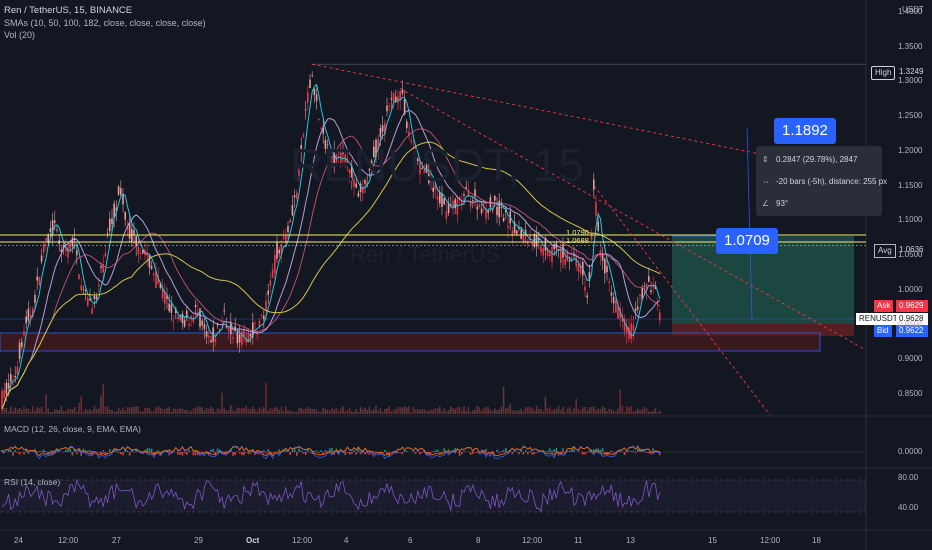 This screenshot has width=932, height=550. I want to click on target-price-bubble: 1.1892, so click(805, 131).